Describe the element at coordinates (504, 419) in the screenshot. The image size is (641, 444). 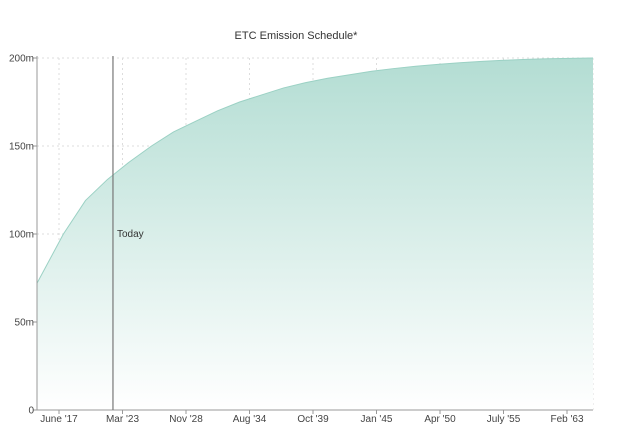
I see `x-tick-label: July '55` at that location.